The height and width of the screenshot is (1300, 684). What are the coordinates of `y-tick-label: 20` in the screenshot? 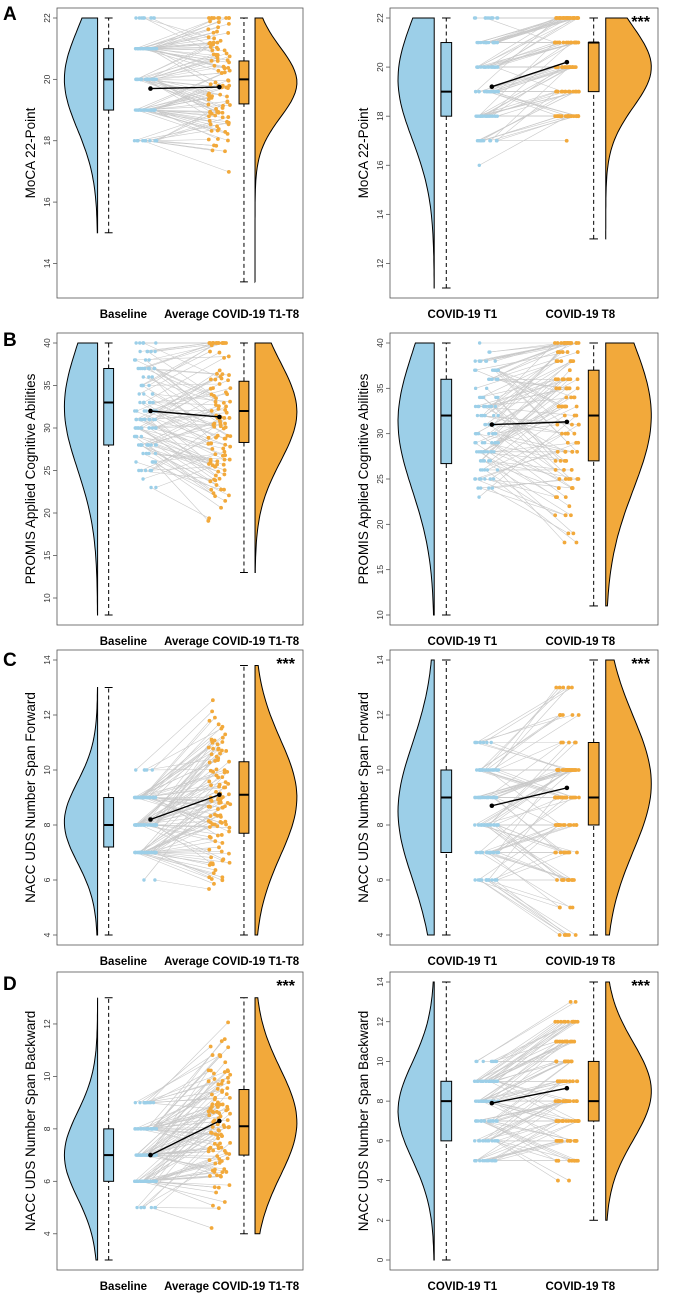 It's located at (47, 513).